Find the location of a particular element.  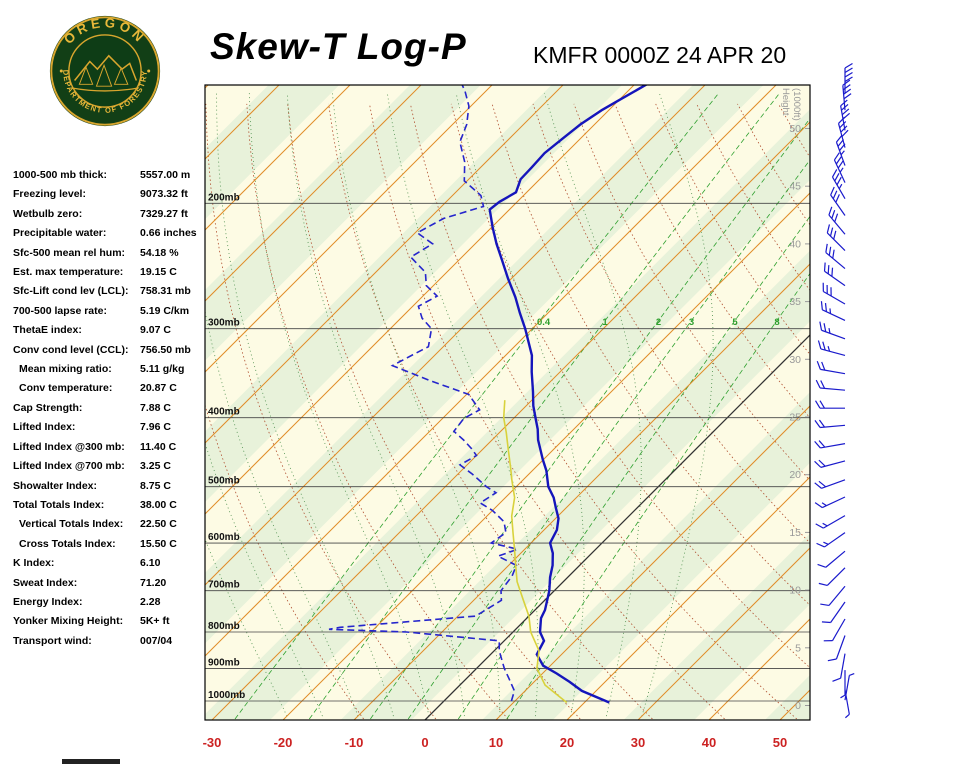

temp-tick-label: 30 is located at coordinates (638, 742).